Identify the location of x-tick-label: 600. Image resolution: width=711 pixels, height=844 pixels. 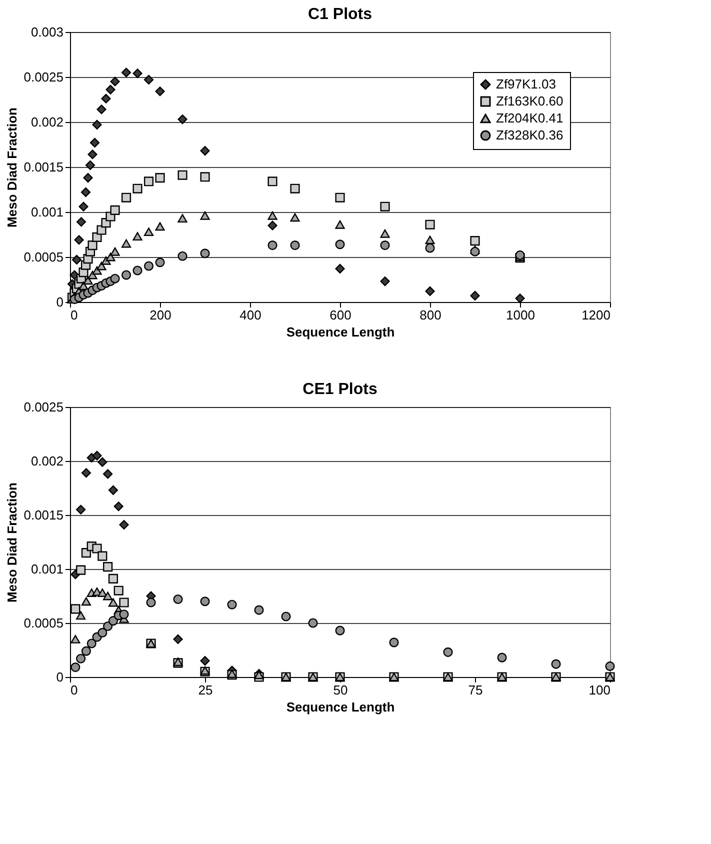
(341, 315).